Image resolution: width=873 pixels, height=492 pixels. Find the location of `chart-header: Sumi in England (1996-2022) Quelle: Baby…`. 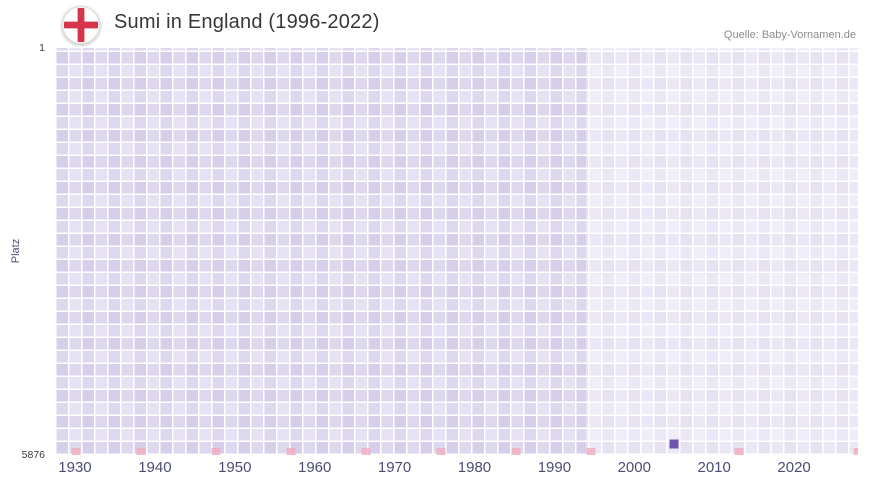

chart-header: Sumi in England (1996-2022) Quelle: Baby… is located at coordinates (436, 24).